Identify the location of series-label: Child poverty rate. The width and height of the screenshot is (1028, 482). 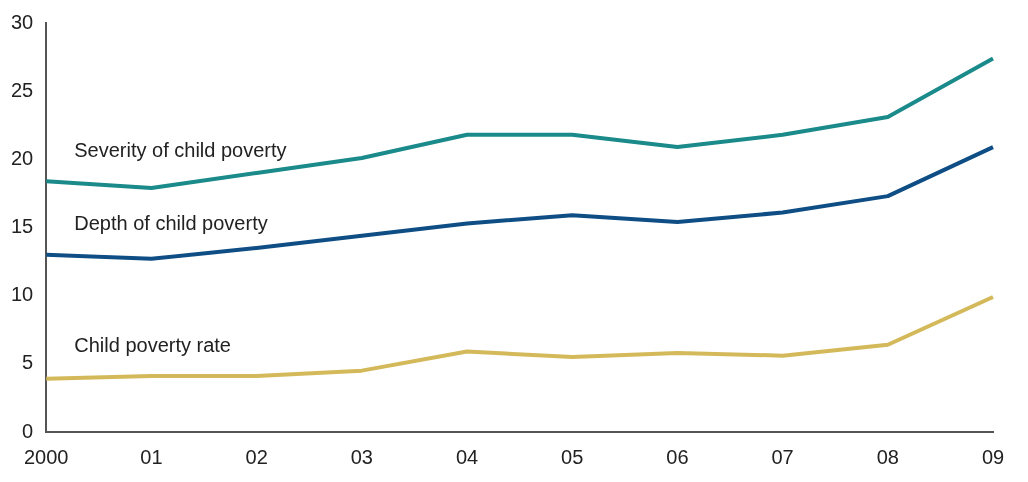
(152, 344).